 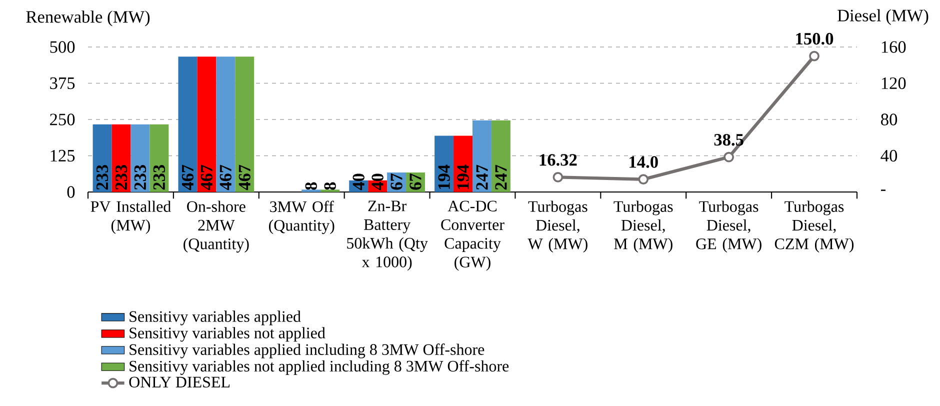 I want to click on x-tick-label: On-shore 2MW (Quantity), so click(x=216, y=226).